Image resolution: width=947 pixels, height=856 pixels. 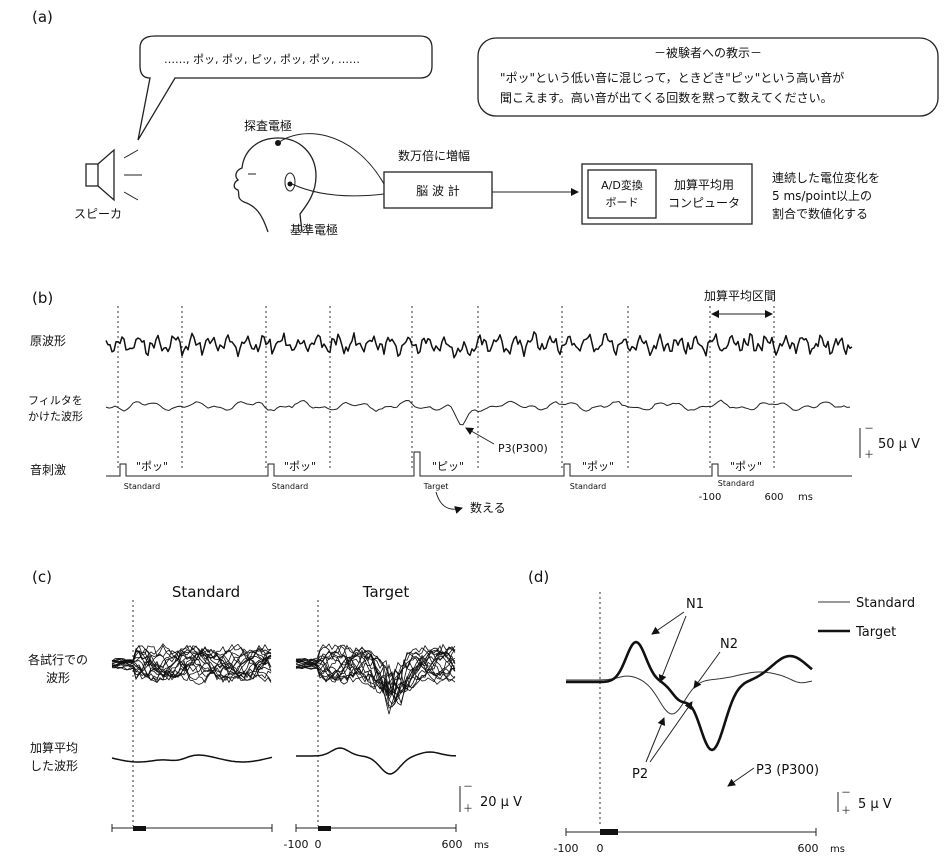 What do you see at coordinates (48, 469) in the screenshot?
I see `row-stimulus-label: 音刺激` at bounding box center [48, 469].